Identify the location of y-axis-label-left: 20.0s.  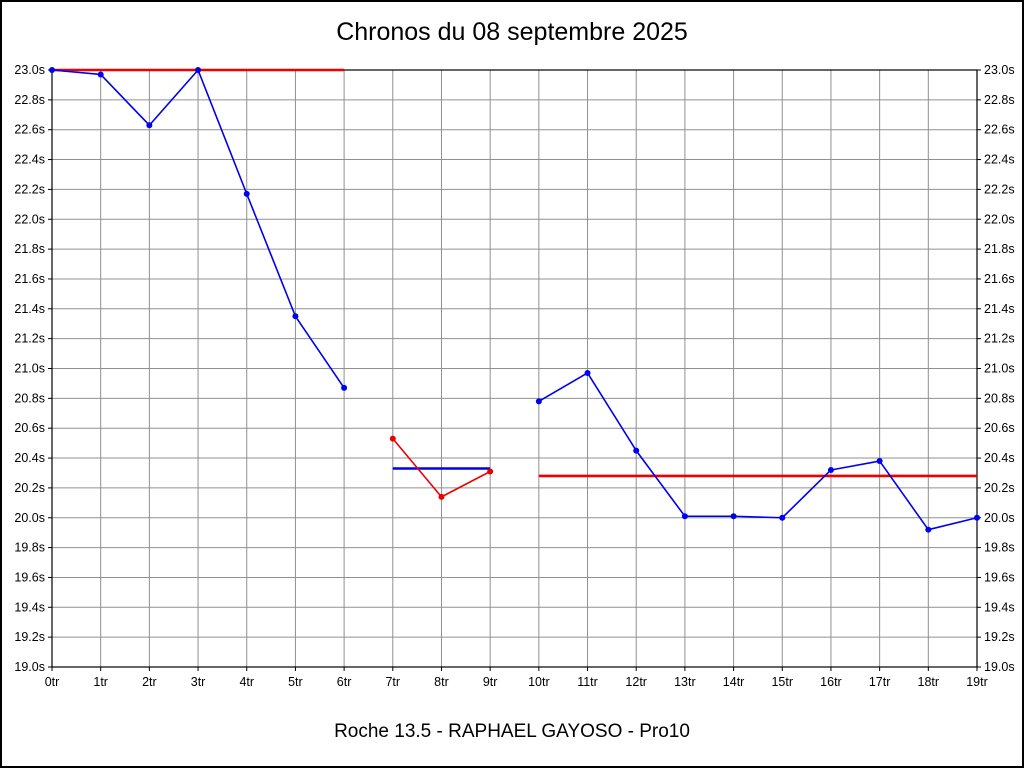
(29, 518).